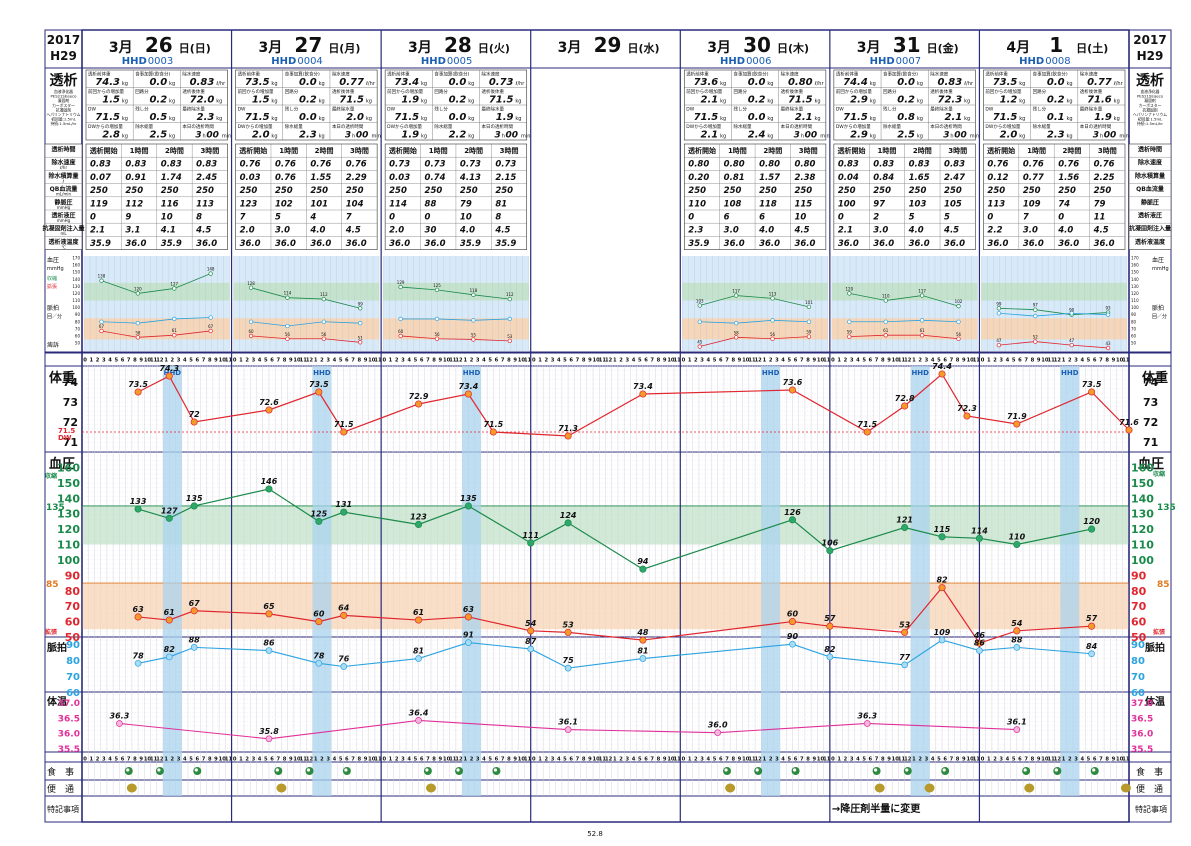  What do you see at coordinates (195, 414) in the screenshot?
I see `weight-data-label: 72` at bounding box center [195, 414].